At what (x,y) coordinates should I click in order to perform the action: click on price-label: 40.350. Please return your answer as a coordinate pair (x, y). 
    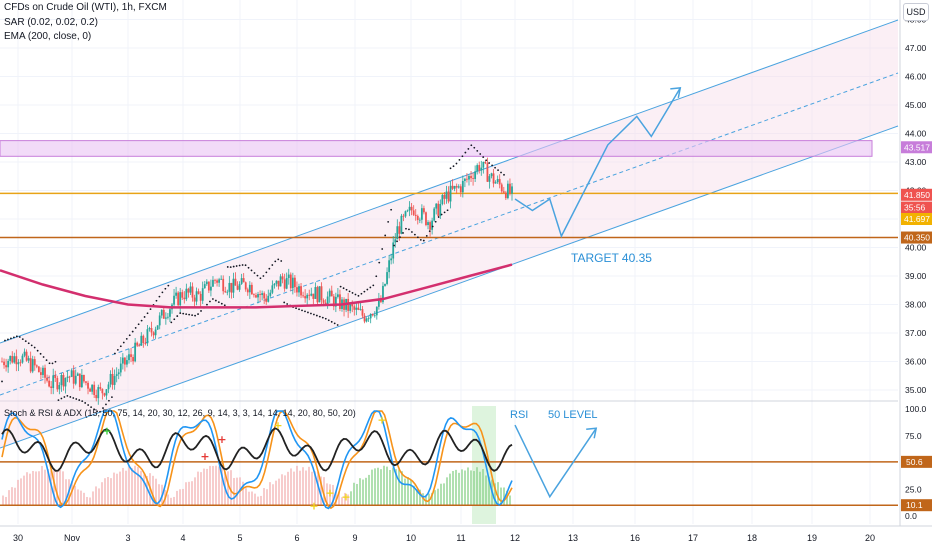
    Looking at the image, I should click on (917, 238).